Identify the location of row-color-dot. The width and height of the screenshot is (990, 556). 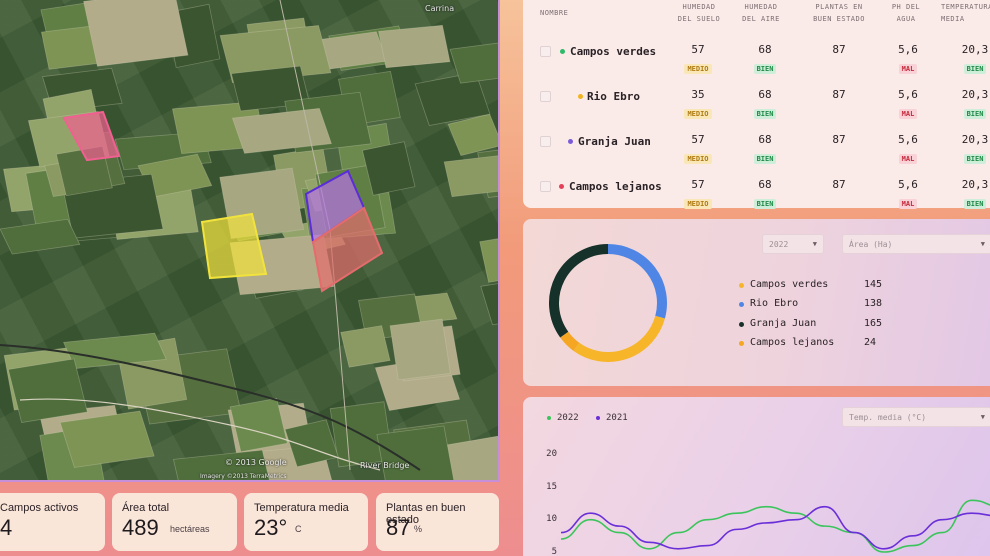
(562, 51).